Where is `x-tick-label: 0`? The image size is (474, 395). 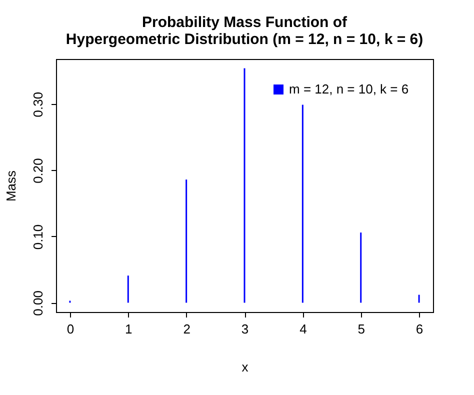
x-tick-label: 0 is located at coordinates (70, 329).